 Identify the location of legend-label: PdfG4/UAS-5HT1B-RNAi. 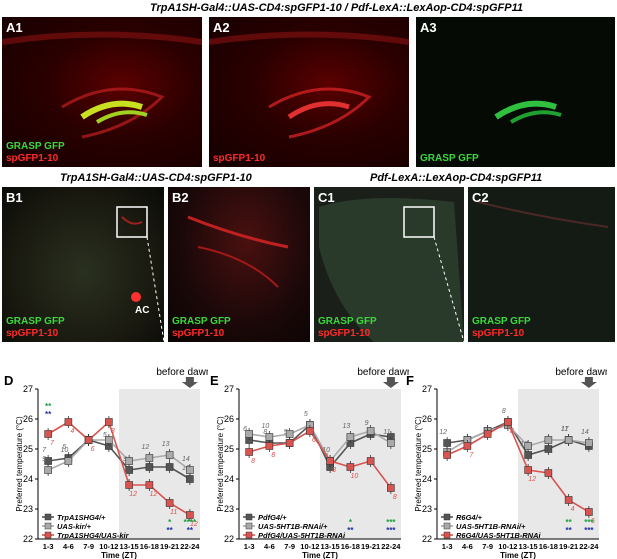
(302, 535).